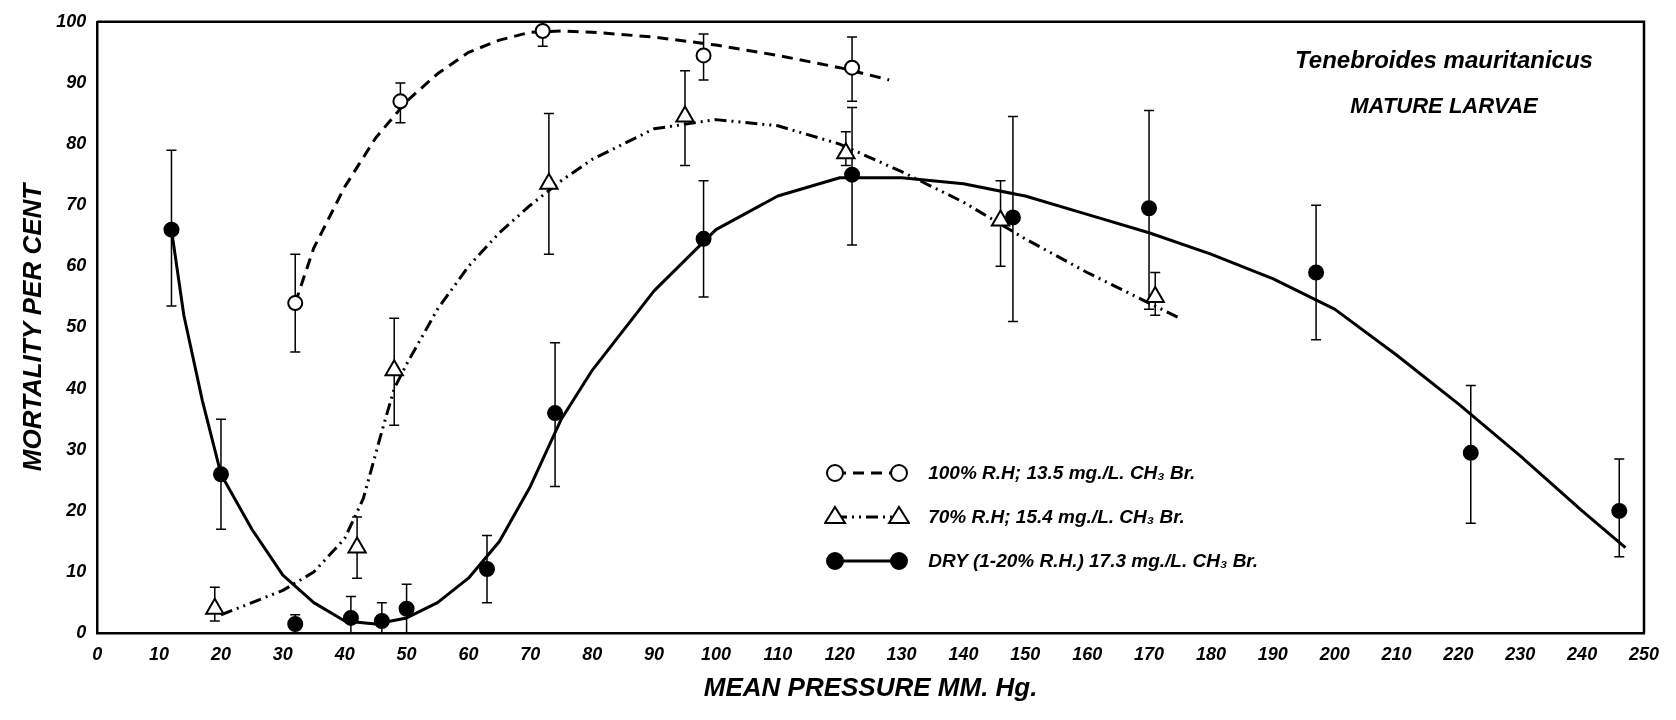 The image size is (1676, 720). I want to click on y-tick-label: 60, so click(76, 265).